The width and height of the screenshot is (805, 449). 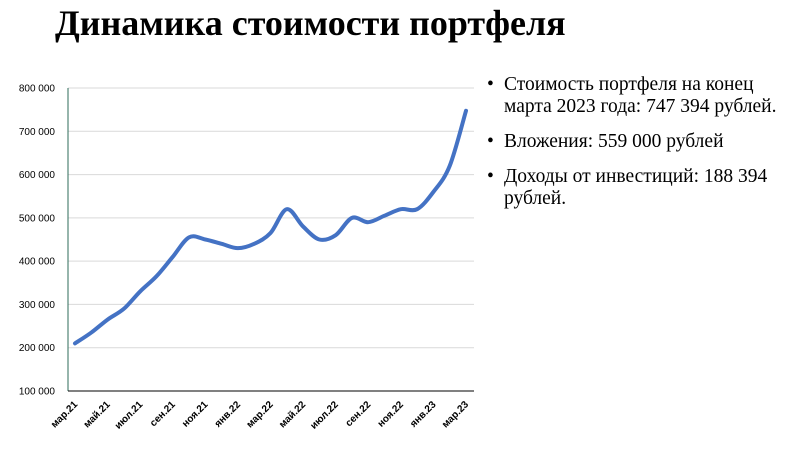 What do you see at coordinates (163, 414) in the screenshot?
I see `x-tick-label: сен.21` at bounding box center [163, 414].